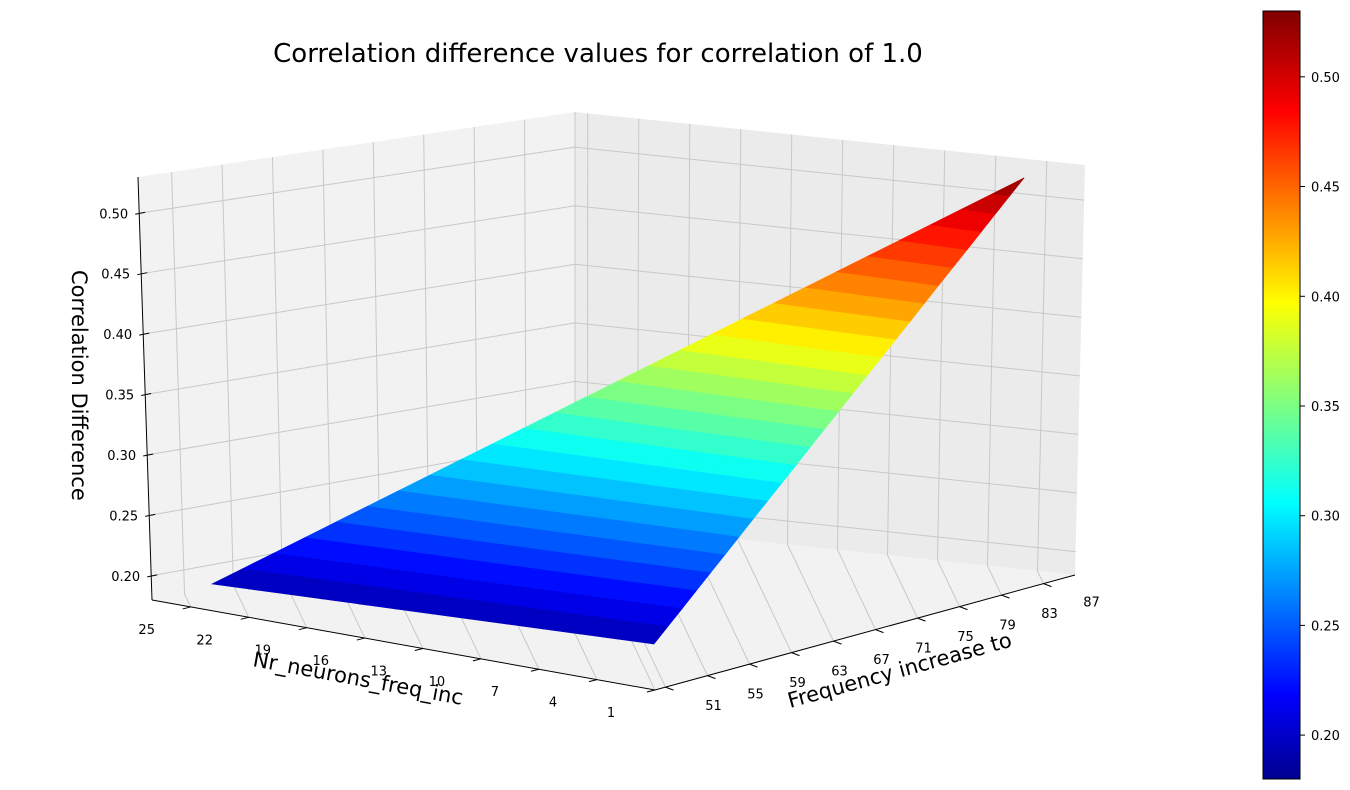  Describe the element at coordinates (123, 516) in the screenshot. I see `z-tick-label: 0.25` at that location.